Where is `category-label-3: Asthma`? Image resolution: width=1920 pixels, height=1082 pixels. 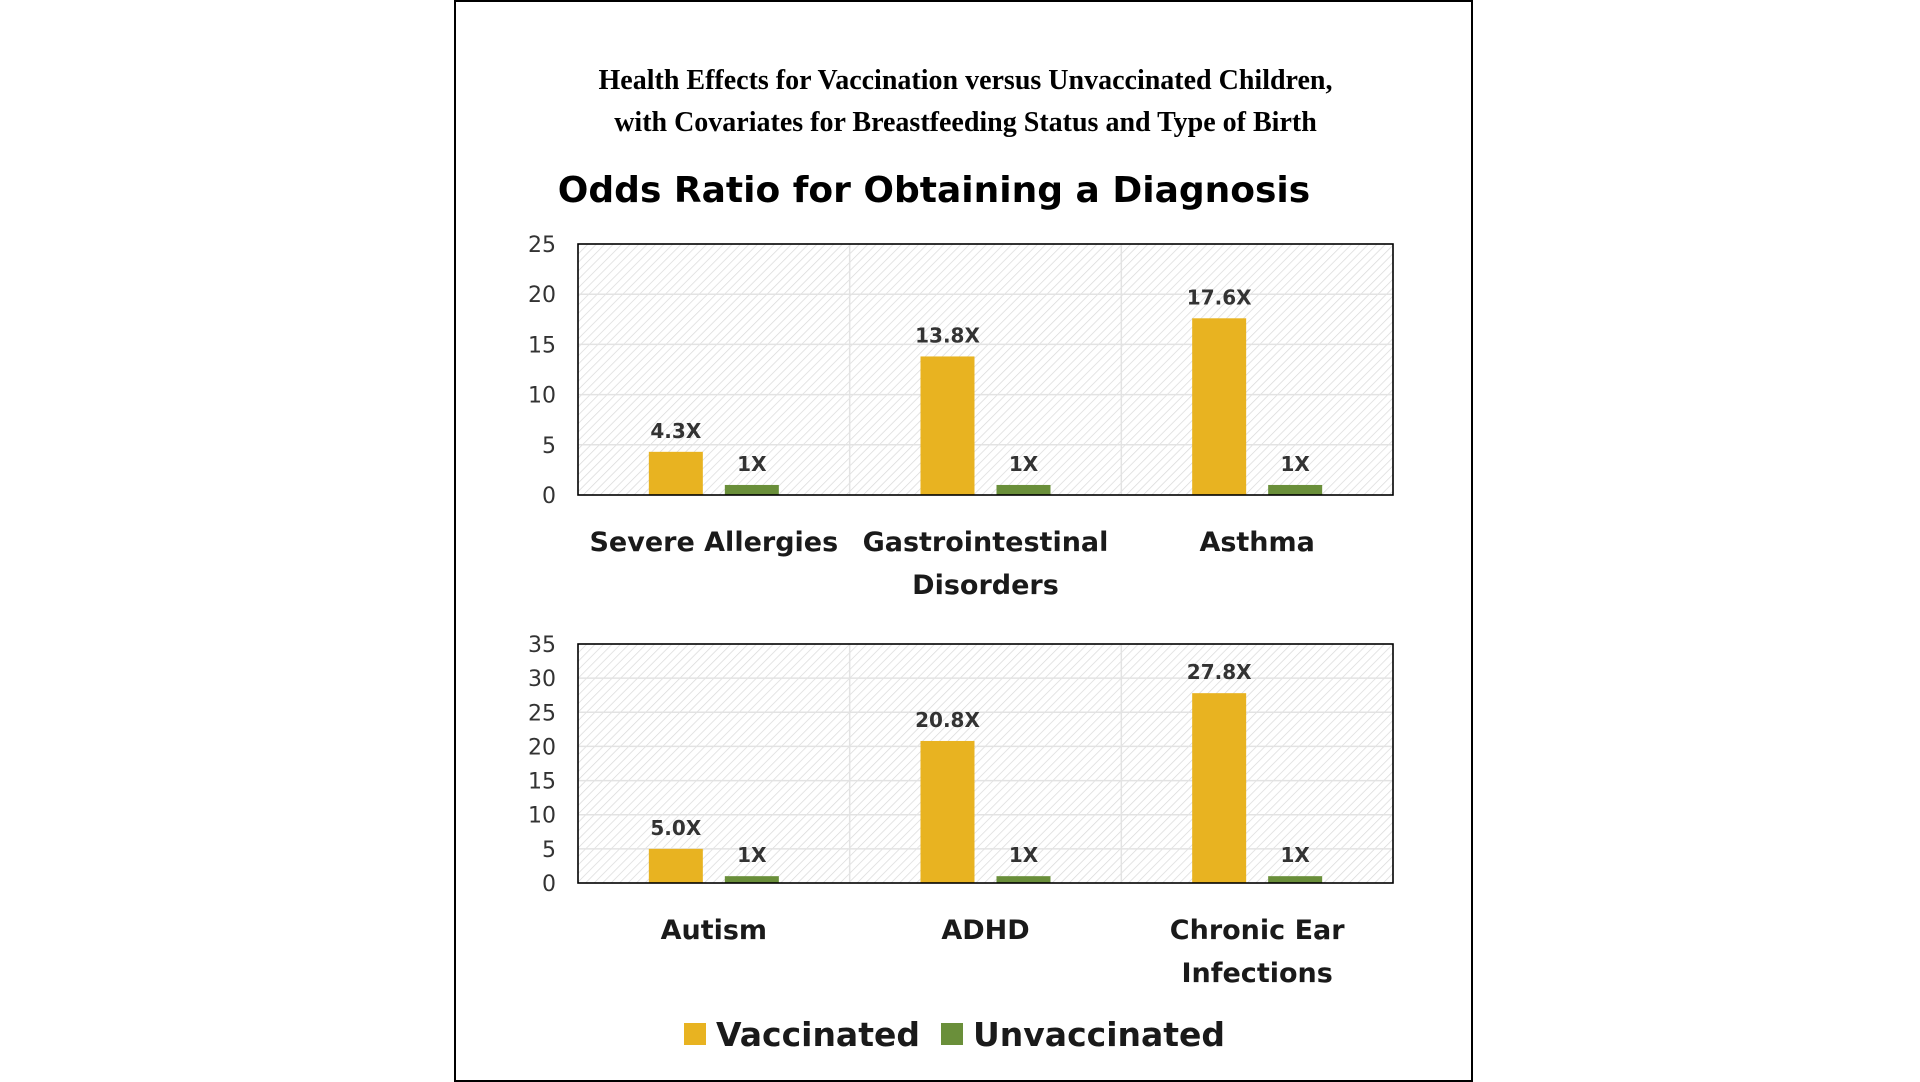 category-label-3: Asthma is located at coordinates (1256, 542).